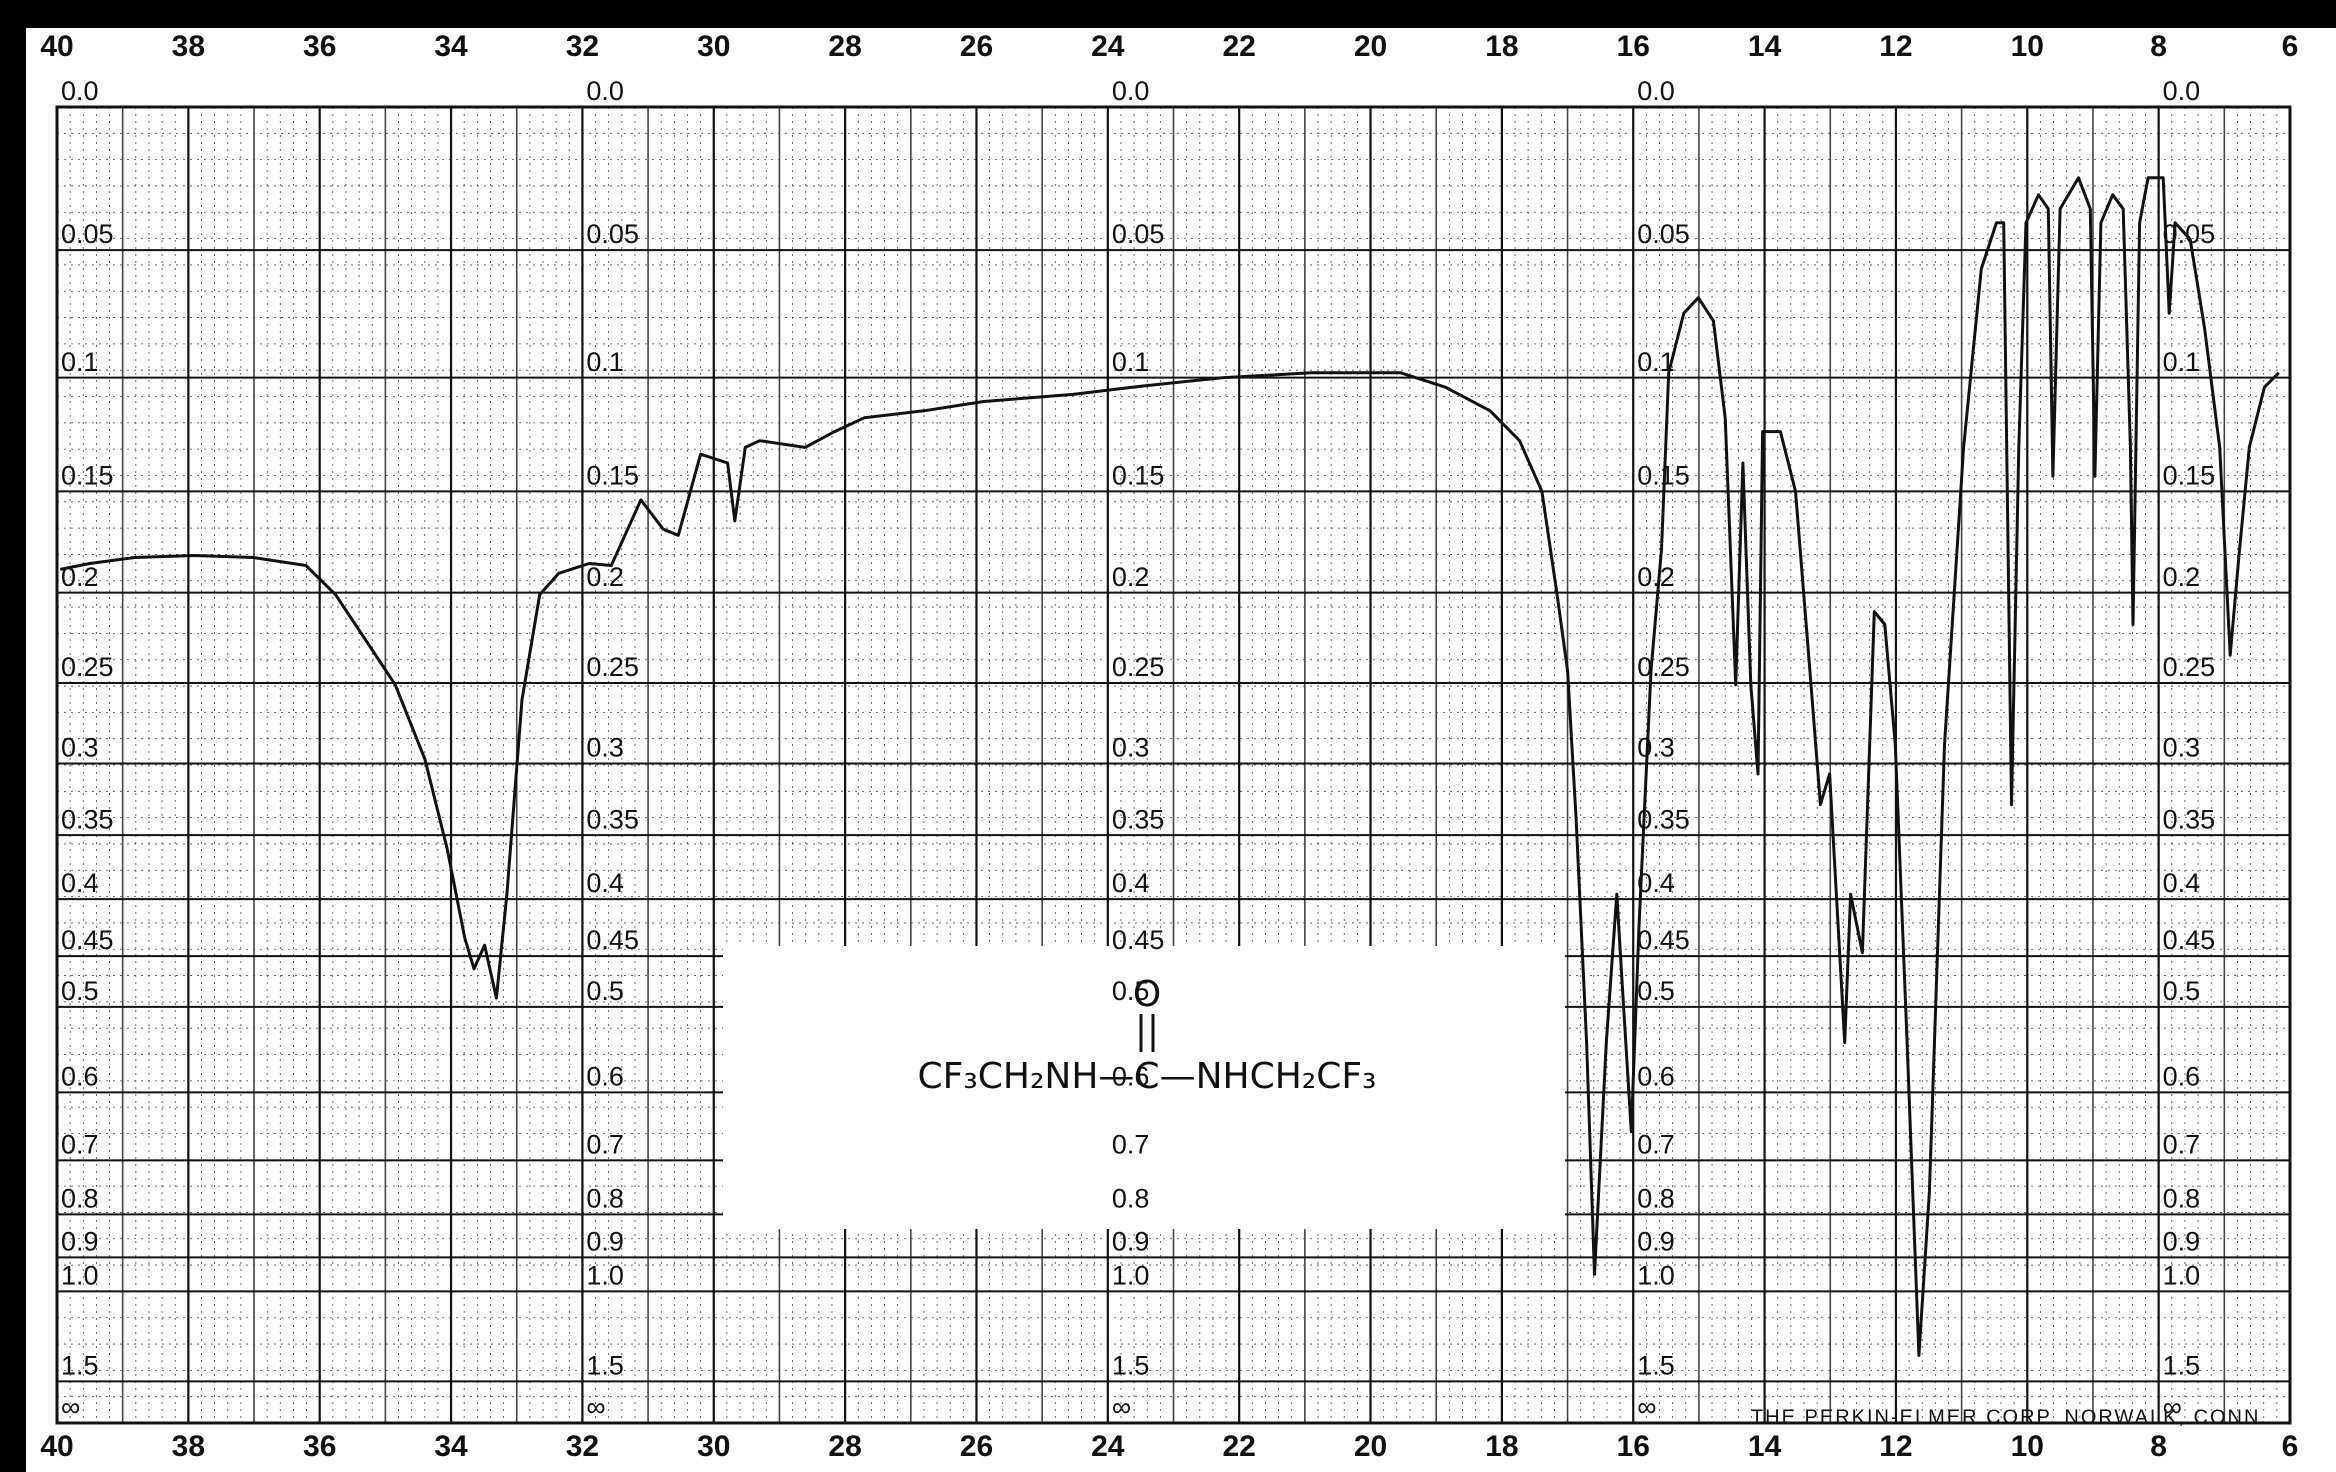 This screenshot has width=2336, height=1472. What do you see at coordinates (1501, 1446) in the screenshot?
I see `x-tick-label: 18` at bounding box center [1501, 1446].